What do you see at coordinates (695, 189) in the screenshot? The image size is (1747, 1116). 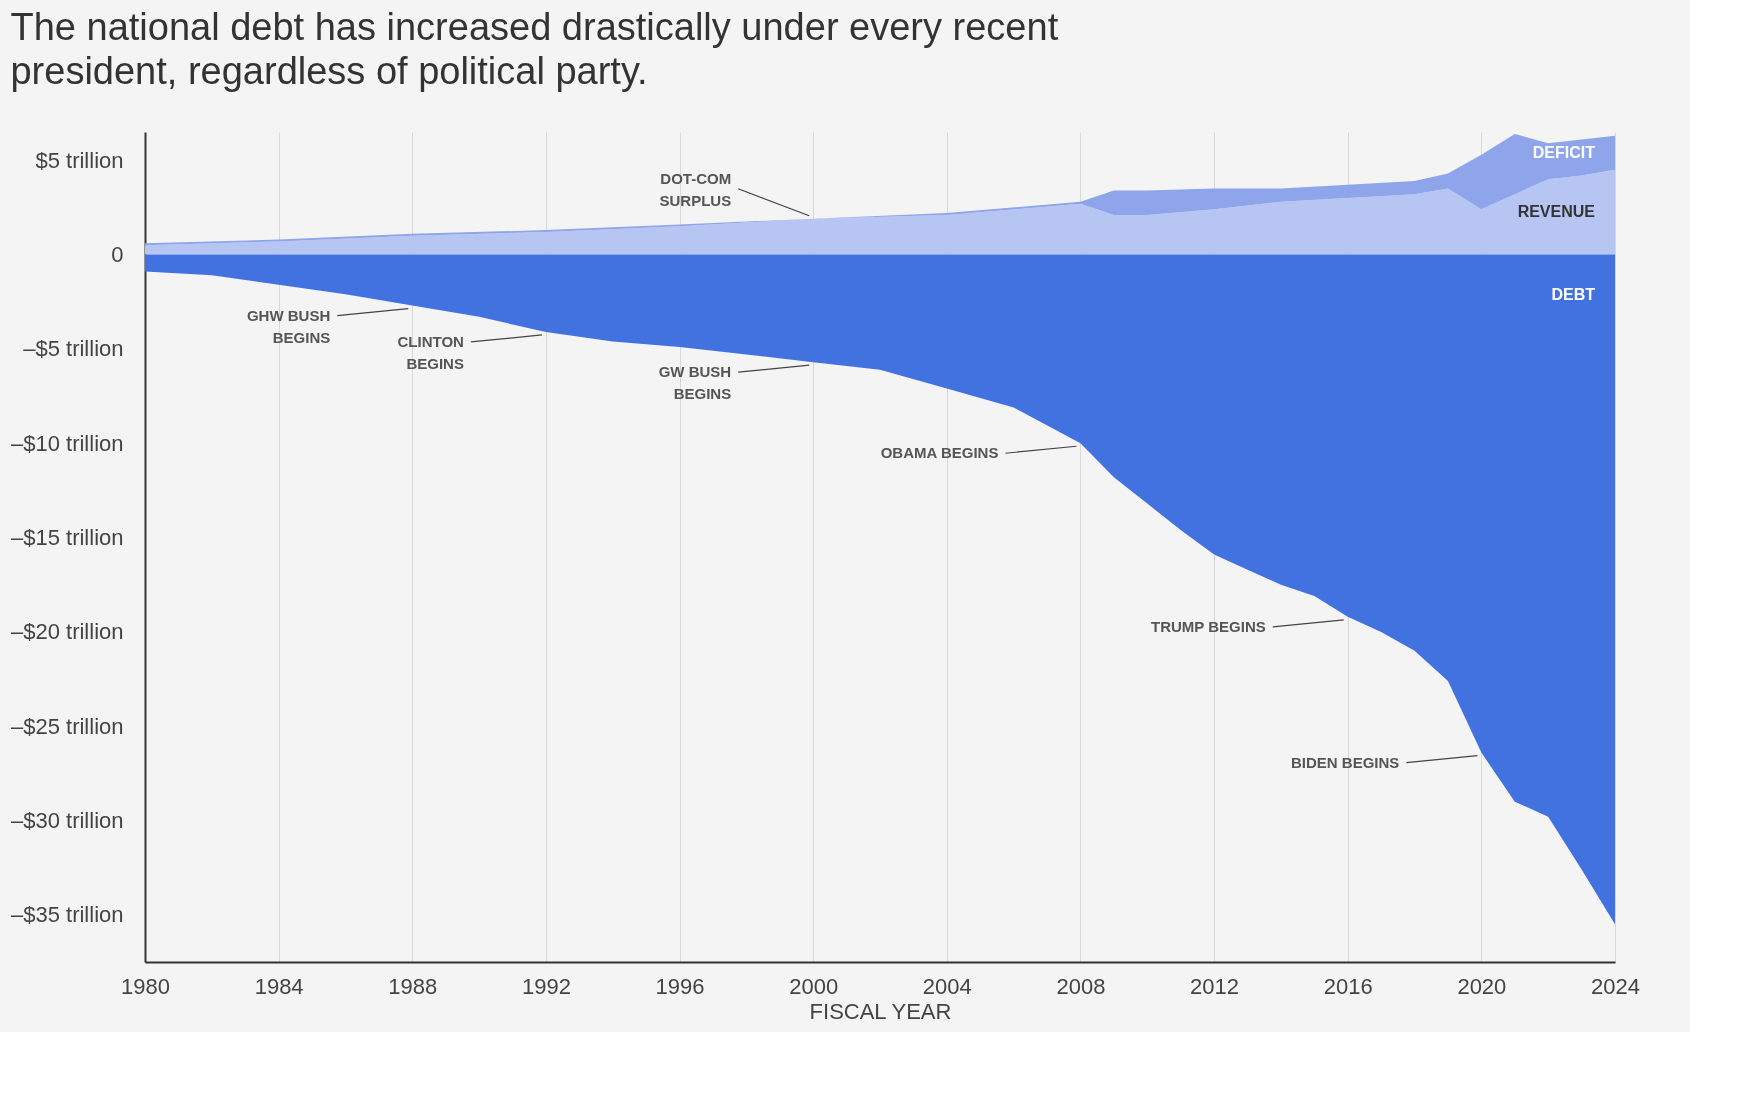 I see `annotation: DOT-COM SURPLUS` at bounding box center [695, 189].